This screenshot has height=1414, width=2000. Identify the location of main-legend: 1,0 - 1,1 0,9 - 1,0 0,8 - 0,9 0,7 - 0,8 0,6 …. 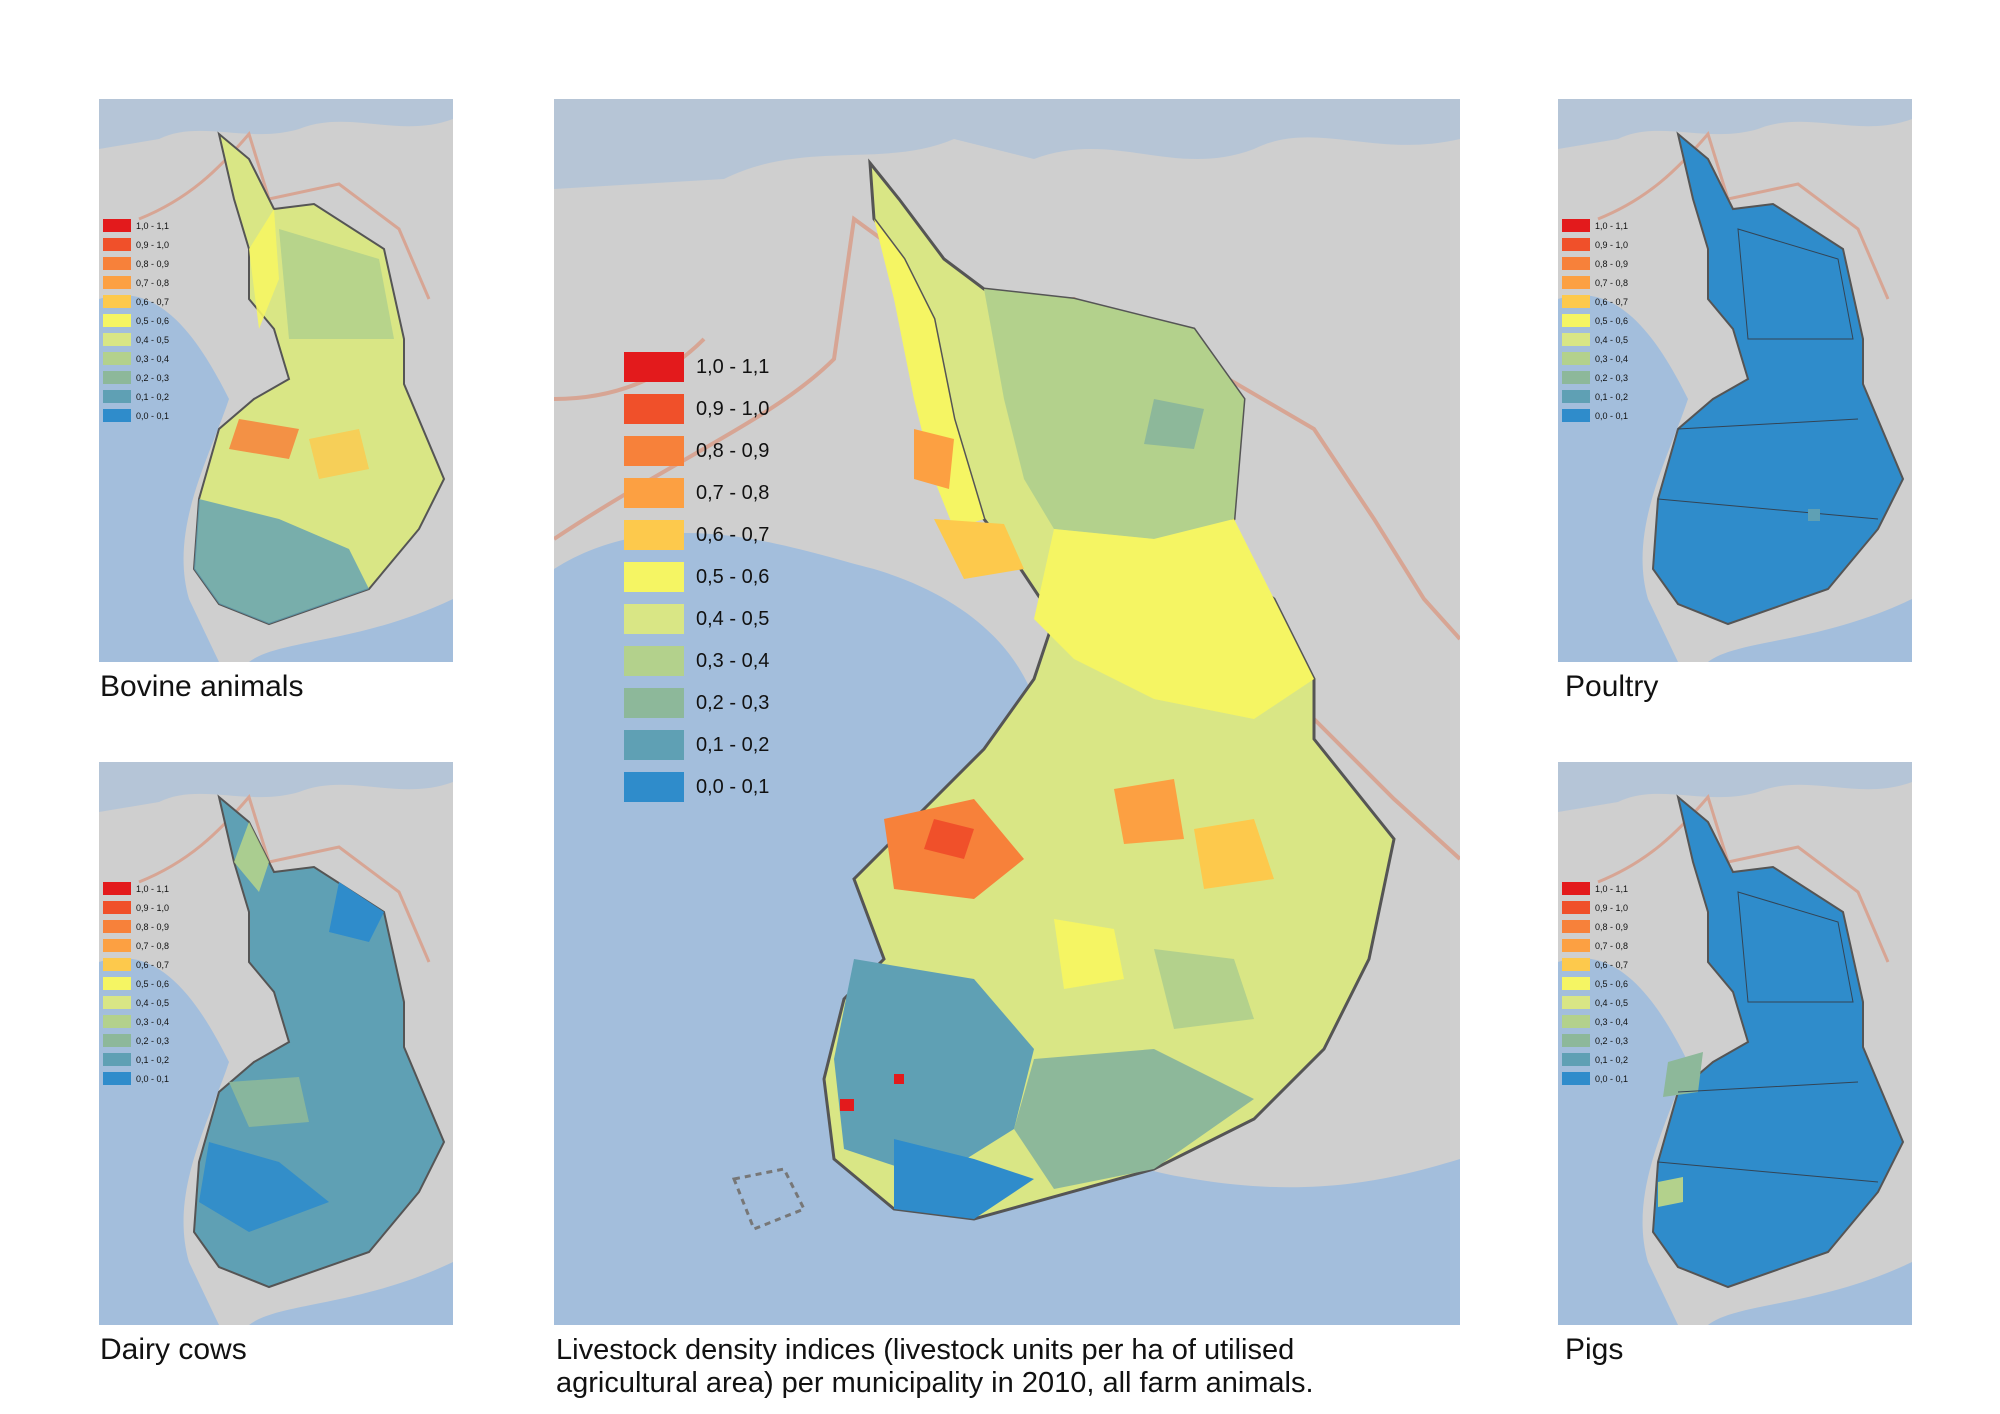
(696, 577).